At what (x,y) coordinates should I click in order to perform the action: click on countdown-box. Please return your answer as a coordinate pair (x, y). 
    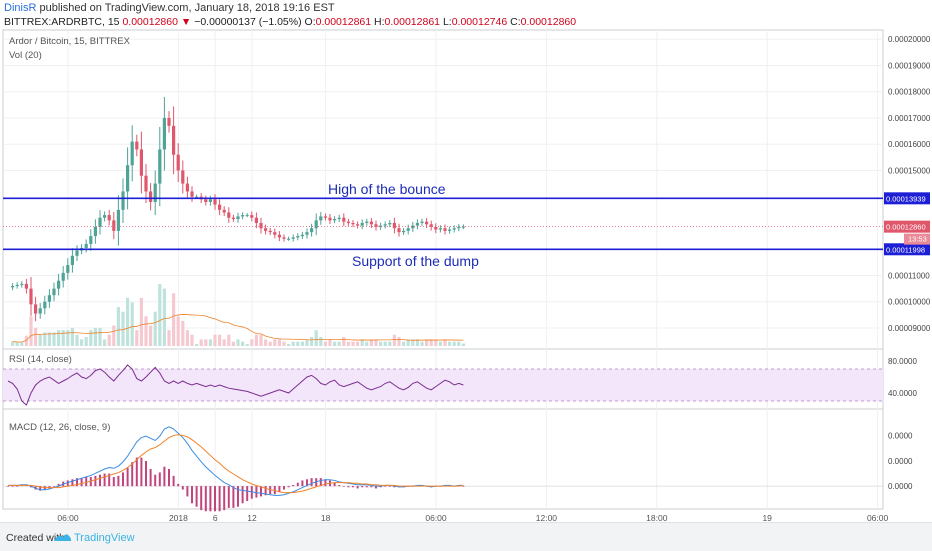
    Looking at the image, I should click on (917, 239).